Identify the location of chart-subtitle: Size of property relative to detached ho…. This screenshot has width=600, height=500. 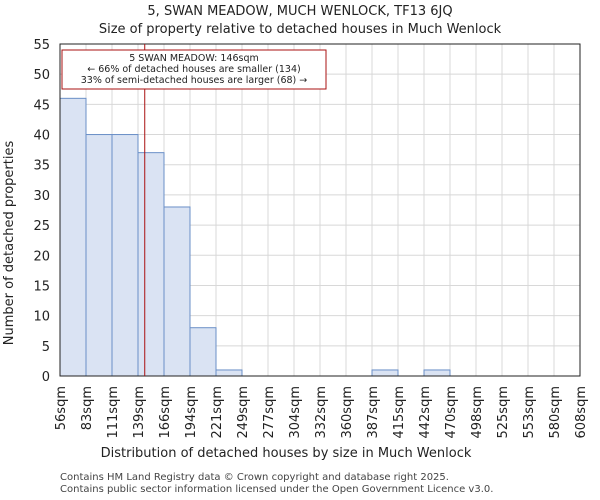
(300, 29).